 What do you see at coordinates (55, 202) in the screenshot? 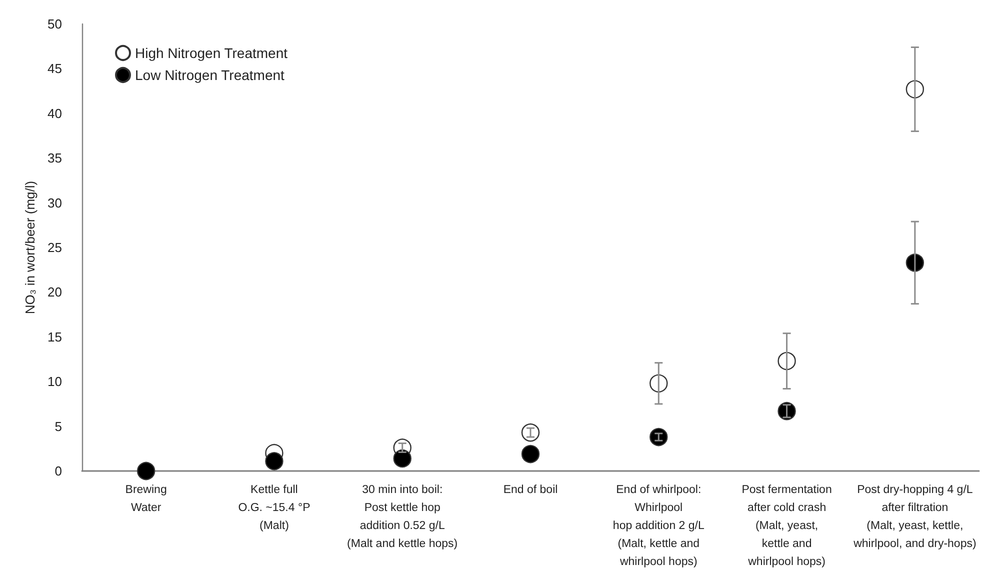
I see `y-tick-label: 30` at bounding box center [55, 202].